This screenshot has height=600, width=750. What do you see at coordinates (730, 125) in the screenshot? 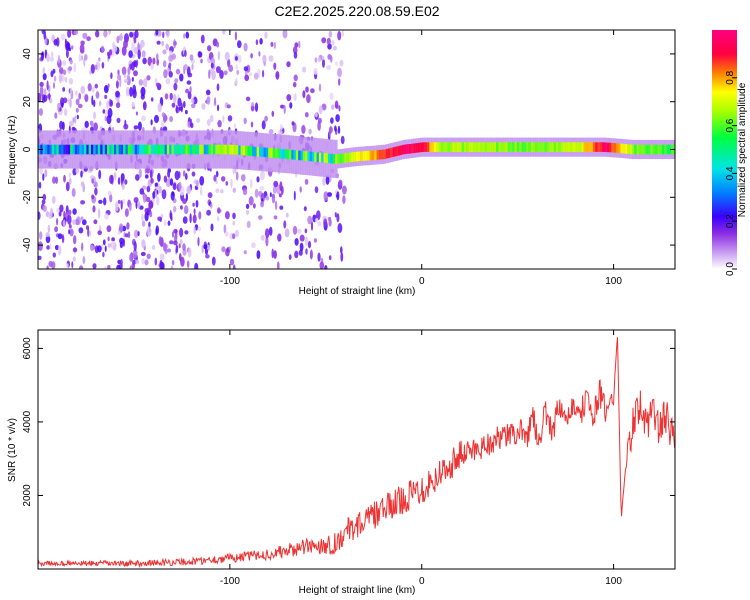
I see `colorbar-tick-label: 0.6` at bounding box center [730, 125].